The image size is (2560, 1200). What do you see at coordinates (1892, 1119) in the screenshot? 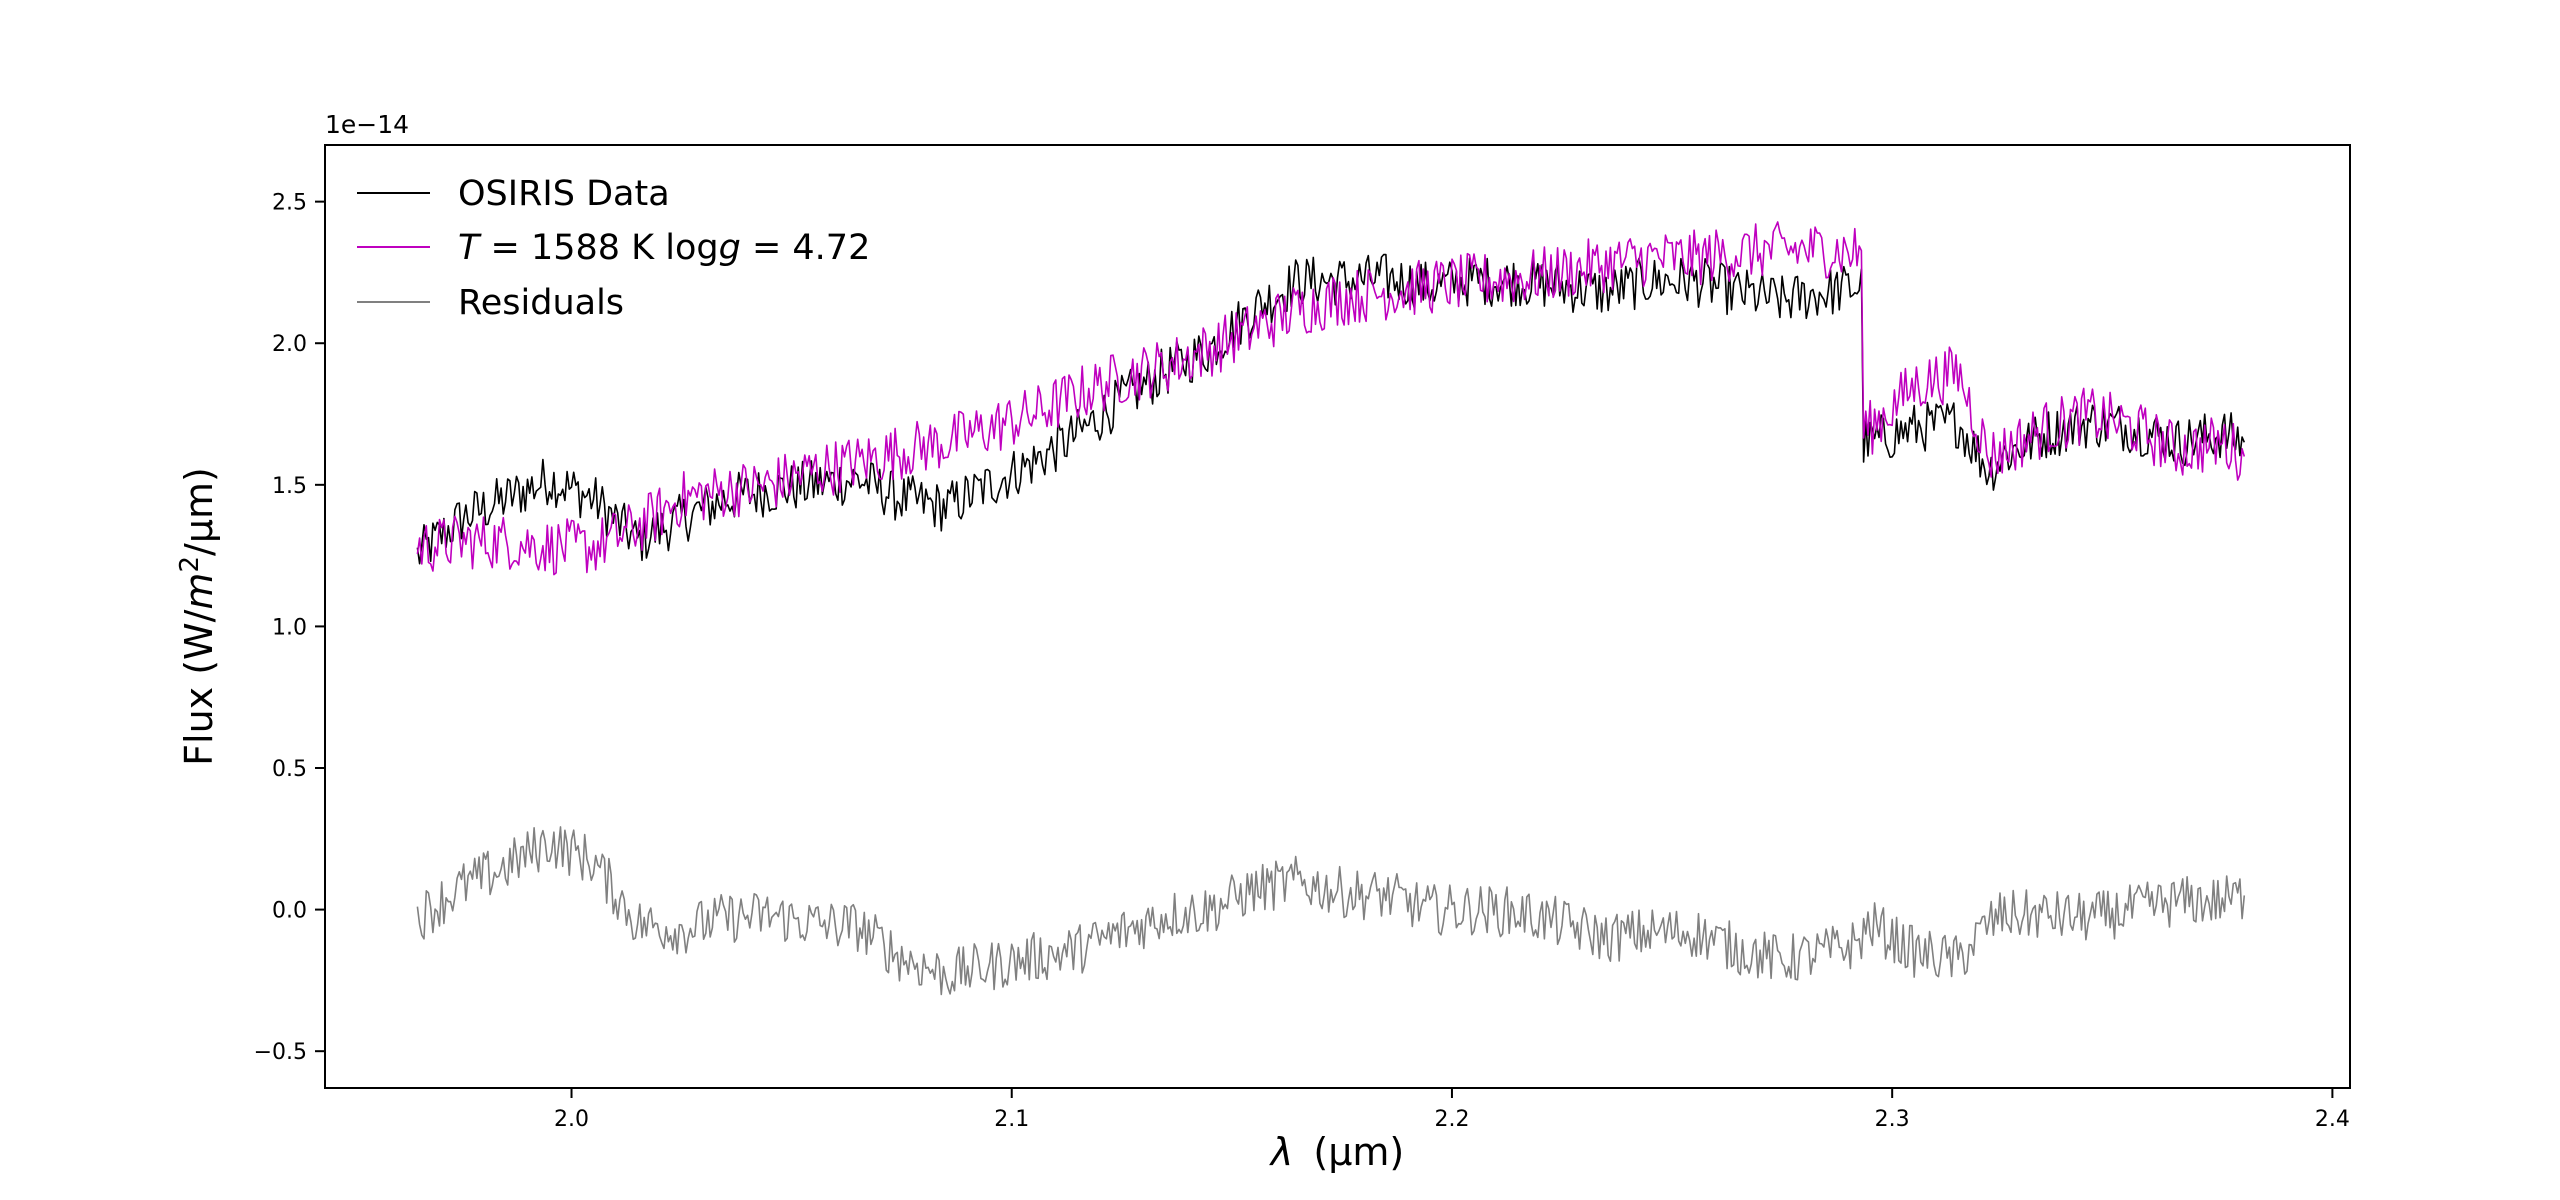
I see `x-tick-label: 2.3` at bounding box center [1892, 1119].